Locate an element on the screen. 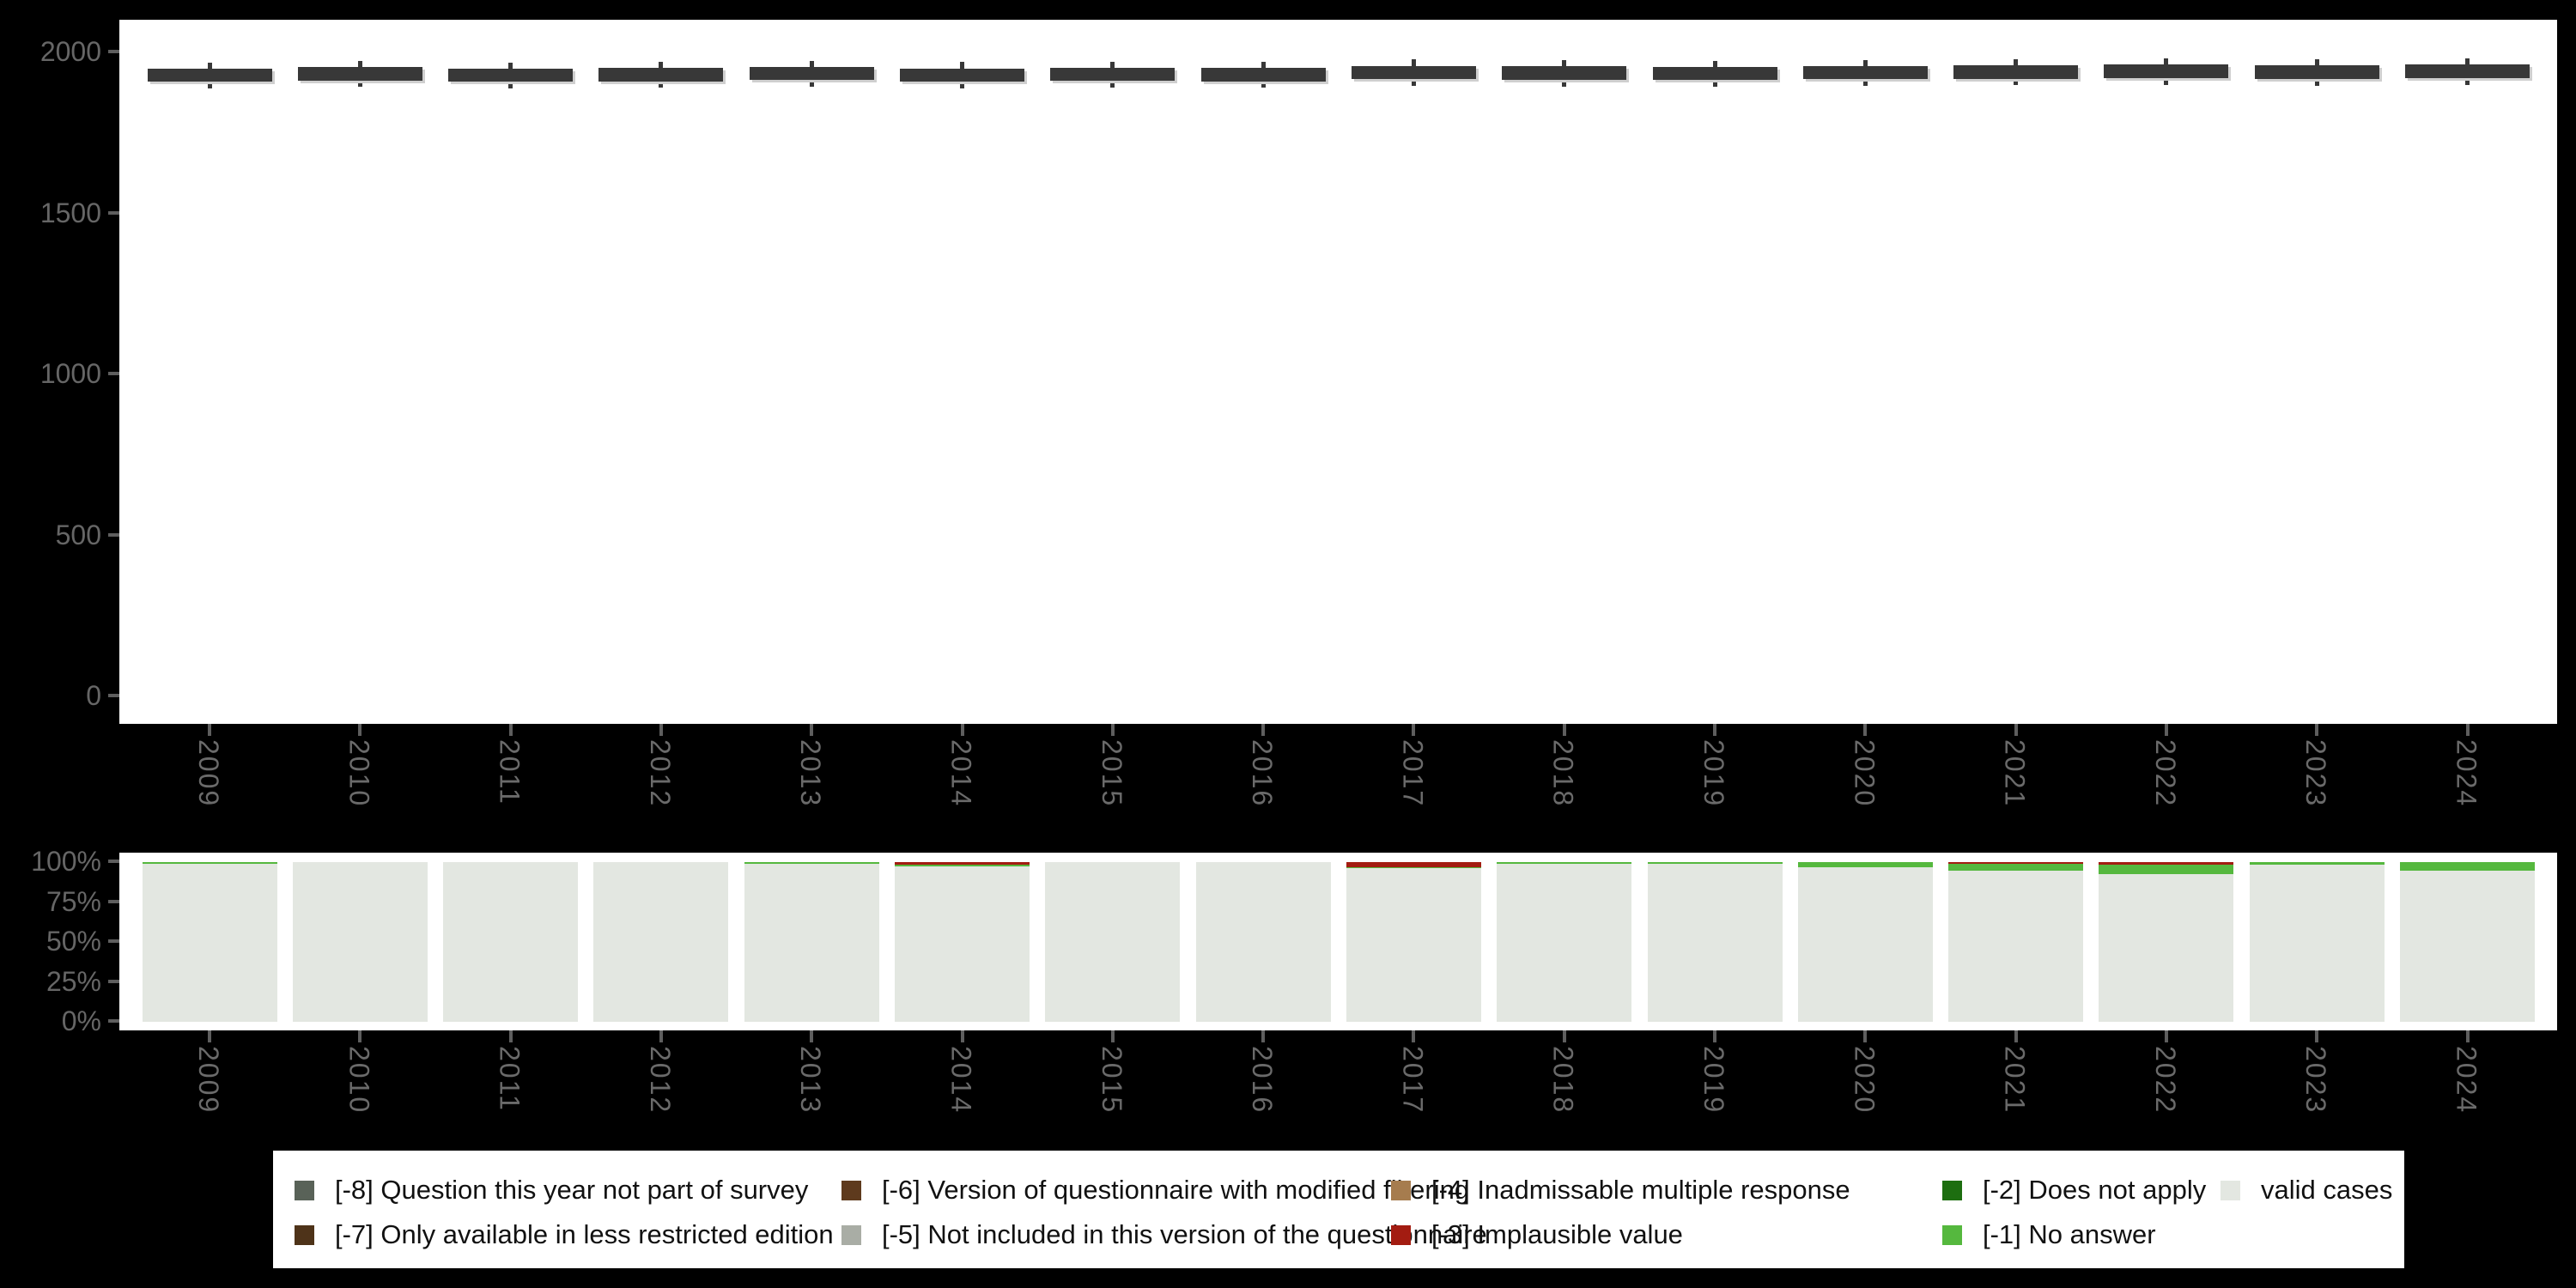 The image size is (2576, 1288). pct-axis-tick-75pct is located at coordinates (113, 901).